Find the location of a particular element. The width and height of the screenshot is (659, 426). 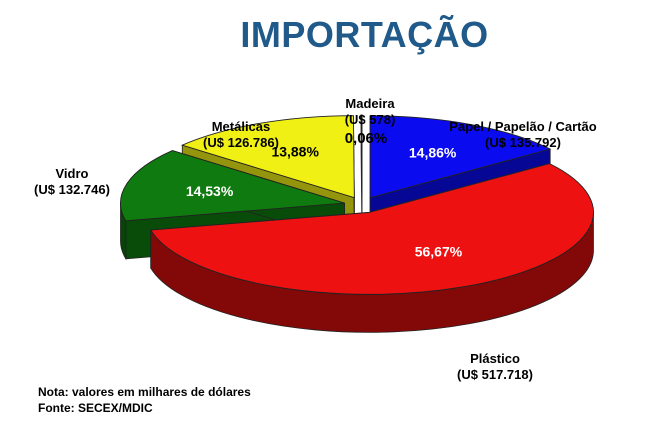

source-note: Fonte: SECEX/MDIC is located at coordinates (95, 408).